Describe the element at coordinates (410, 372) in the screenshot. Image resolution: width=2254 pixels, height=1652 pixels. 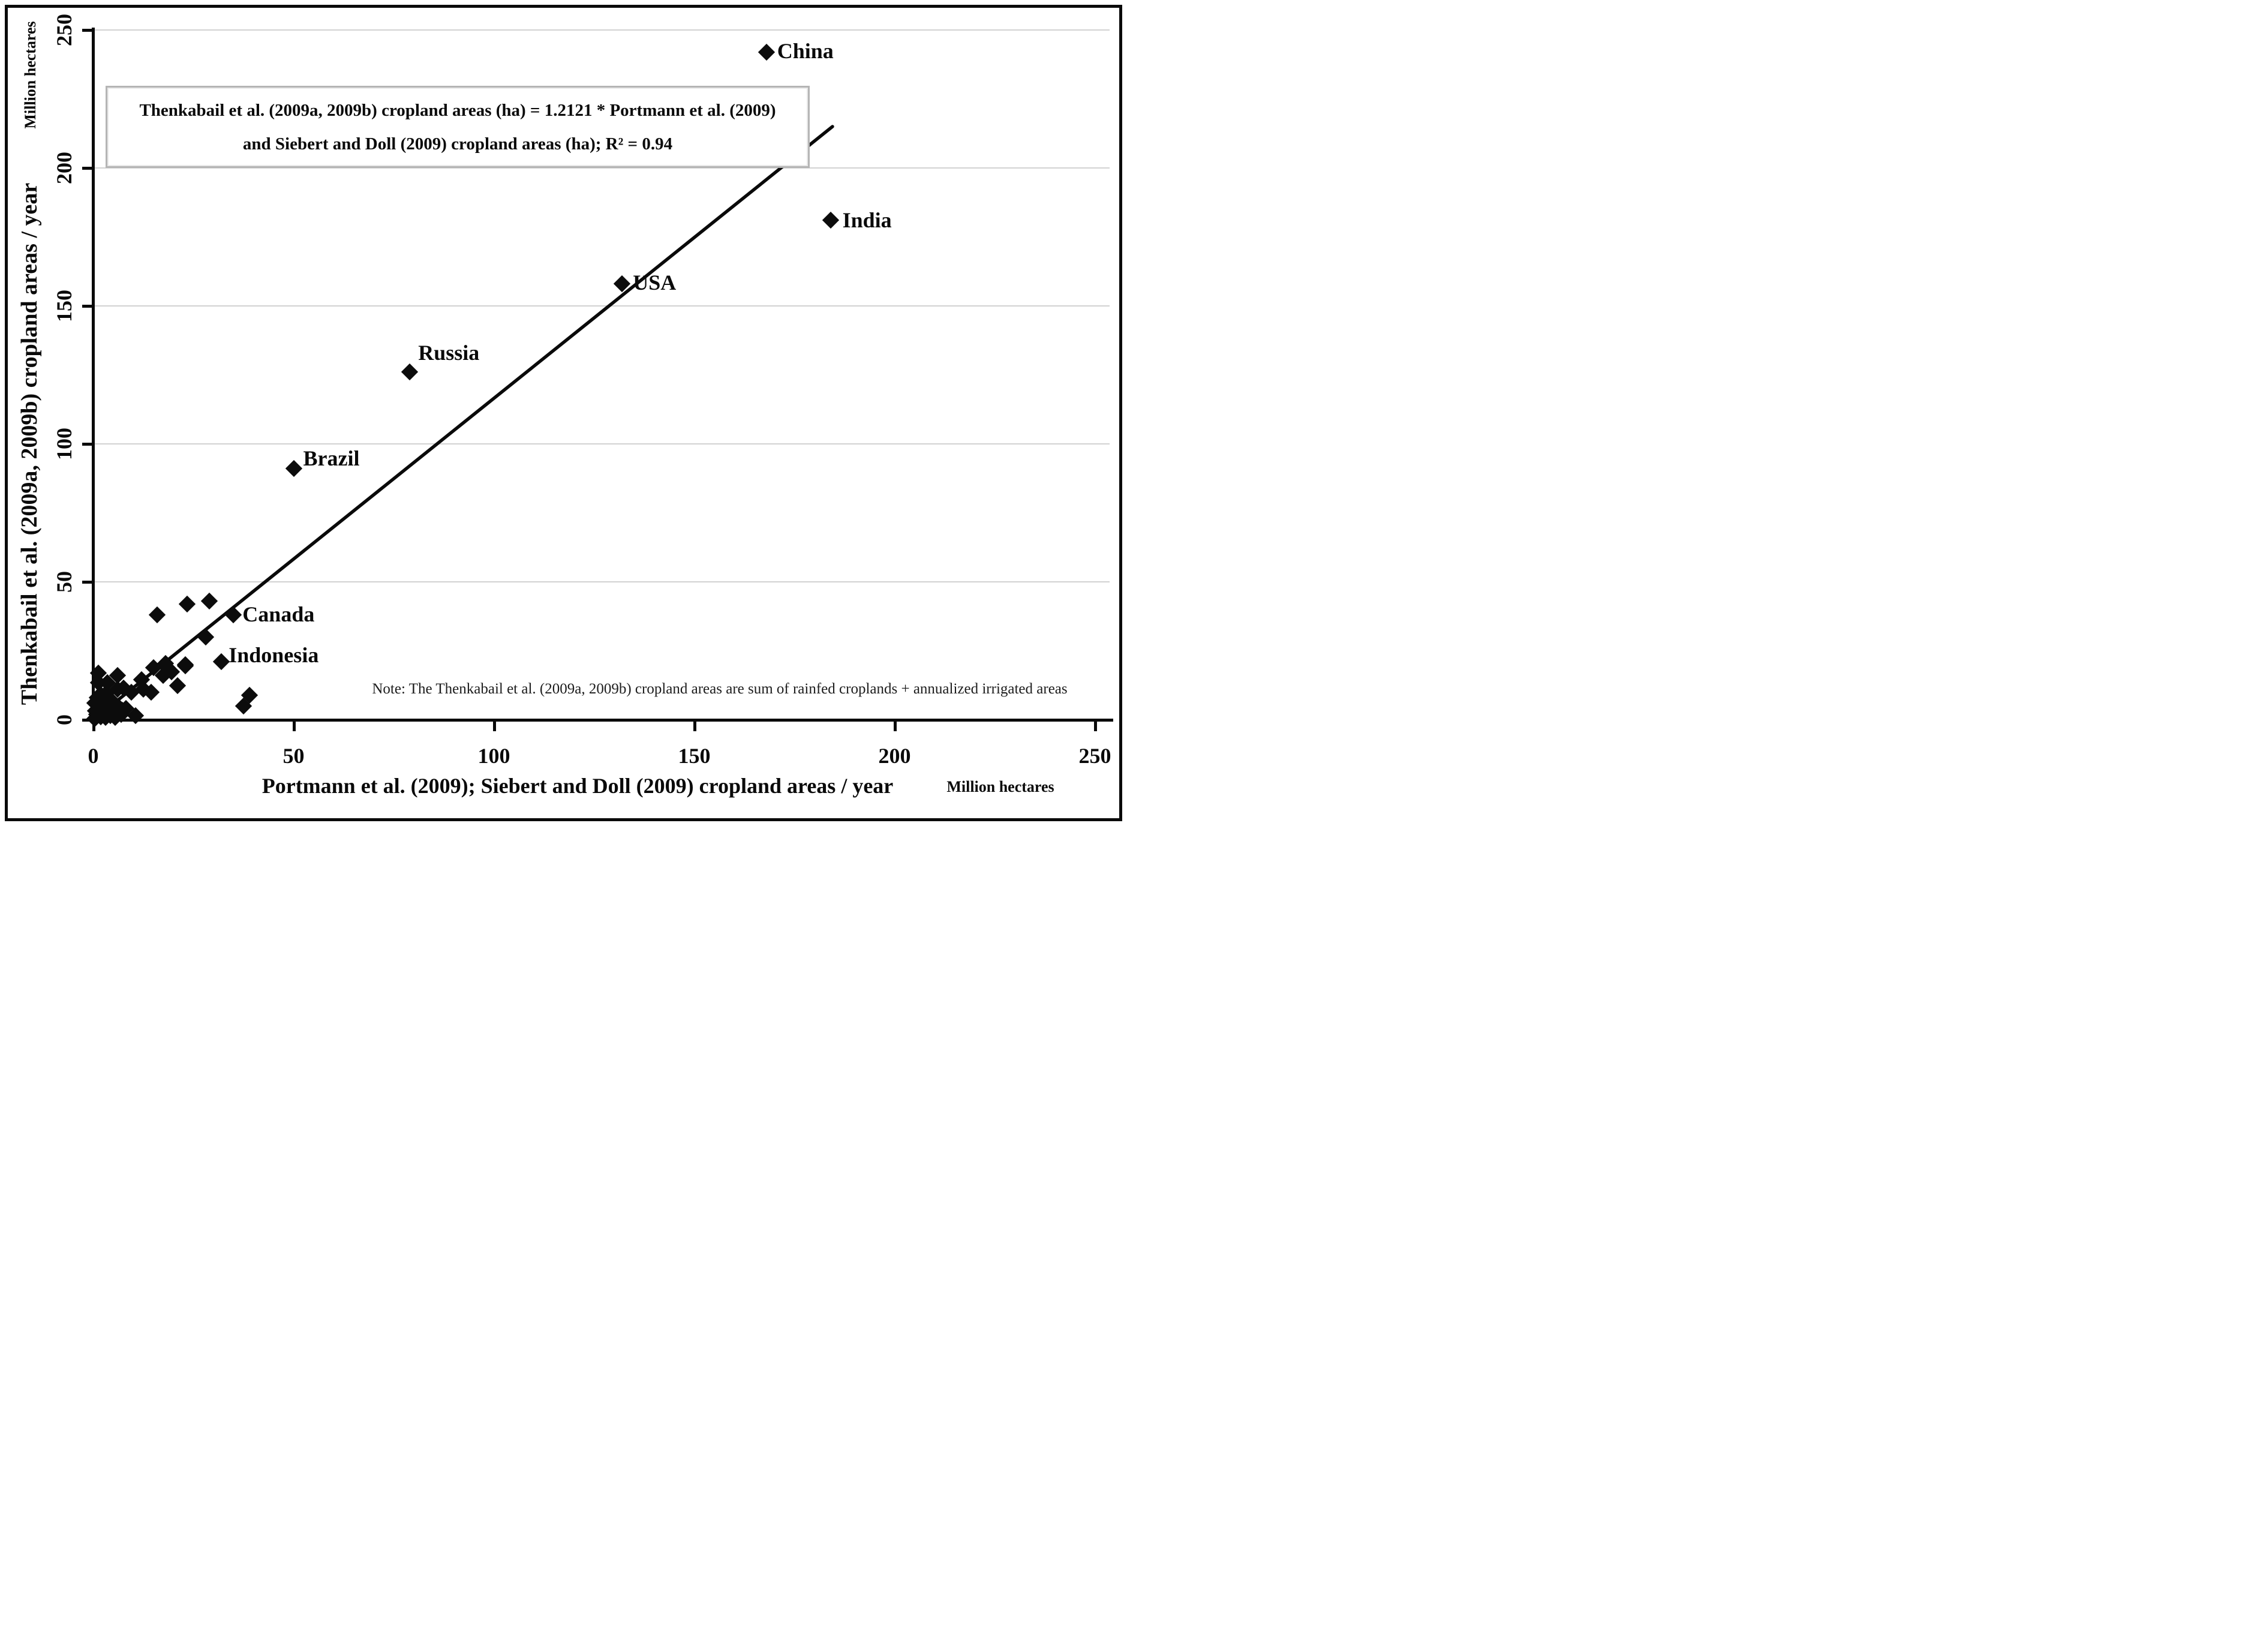
I see `data-point-russia` at that location.